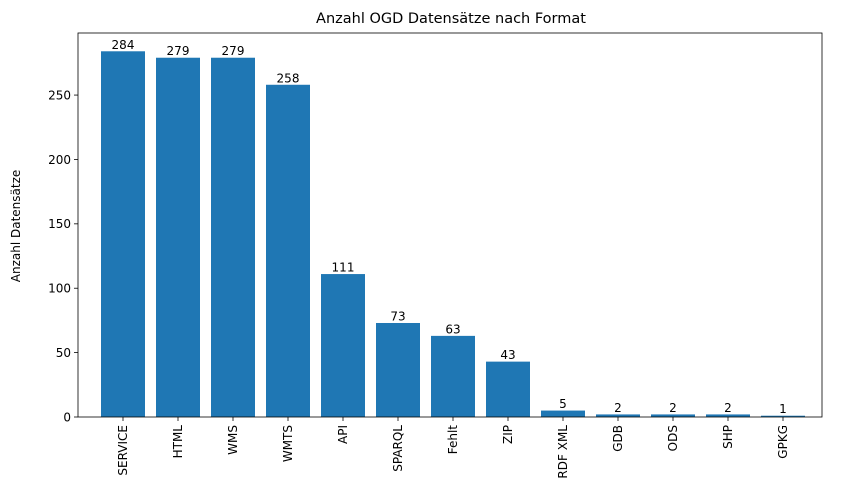 This screenshot has width=850, height=499. I want to click on bar-html, so click(178, 237).